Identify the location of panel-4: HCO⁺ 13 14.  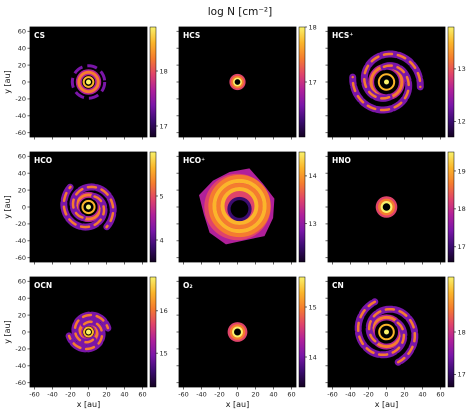
(246, 208).